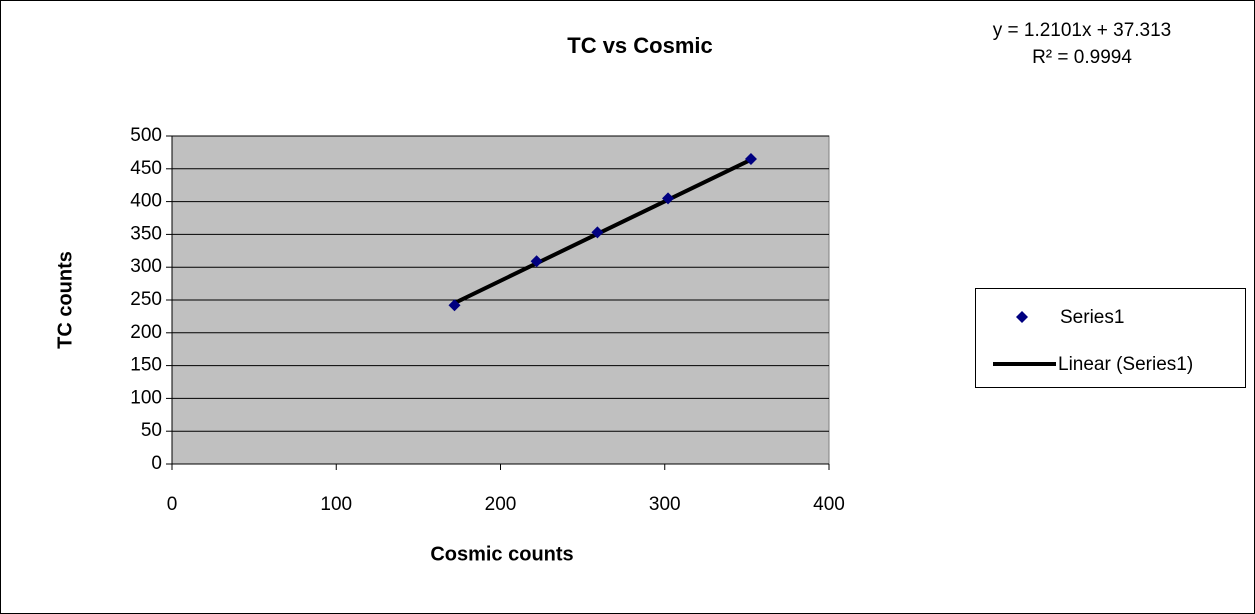 The height and width of the screenshot is (614, 1255). What do you see at coordinates (829, 504) in the screenshot?
I see `x-tick-label: 400` at bounding box center [829, 504].